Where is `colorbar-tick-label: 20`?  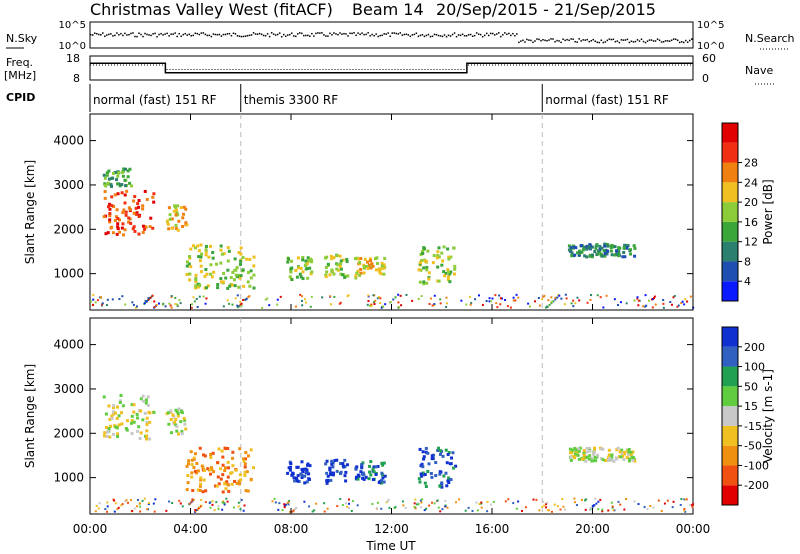
colorbar-tick-label: 20 is located at coordinates (751, 202).